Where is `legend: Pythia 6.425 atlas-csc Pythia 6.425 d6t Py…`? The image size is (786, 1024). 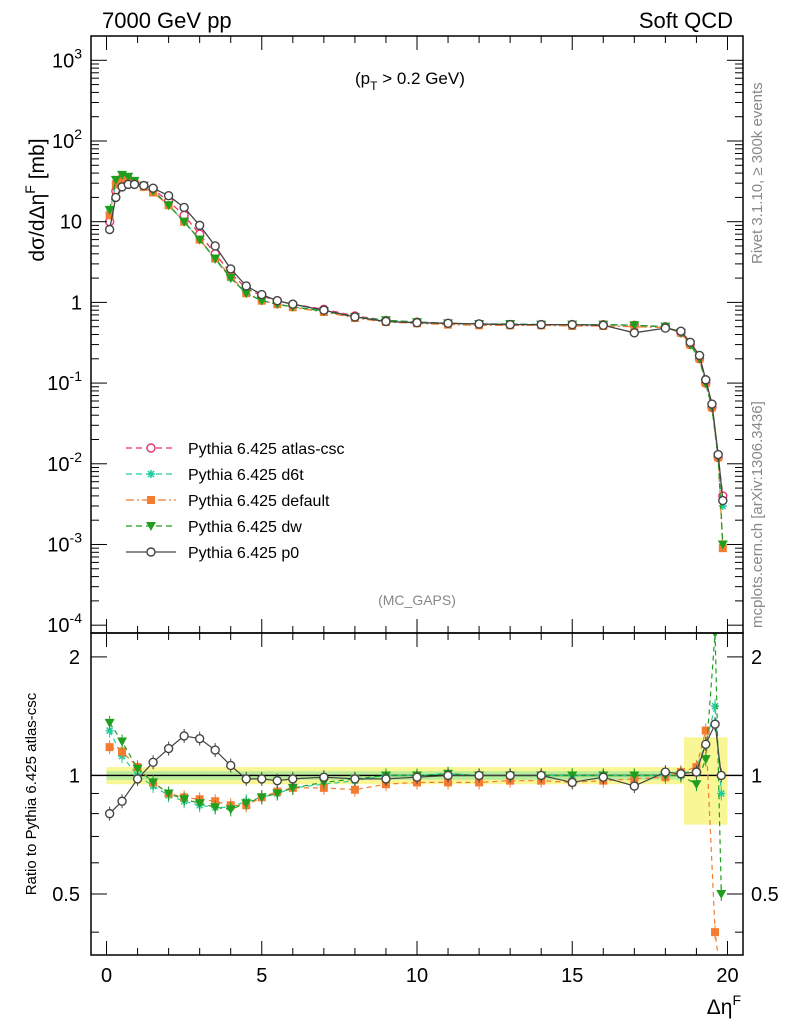
legend: Pythia 6.425 atlas-csc Pythia 6.425 d6t Py… is located at coordinates (235, 501).